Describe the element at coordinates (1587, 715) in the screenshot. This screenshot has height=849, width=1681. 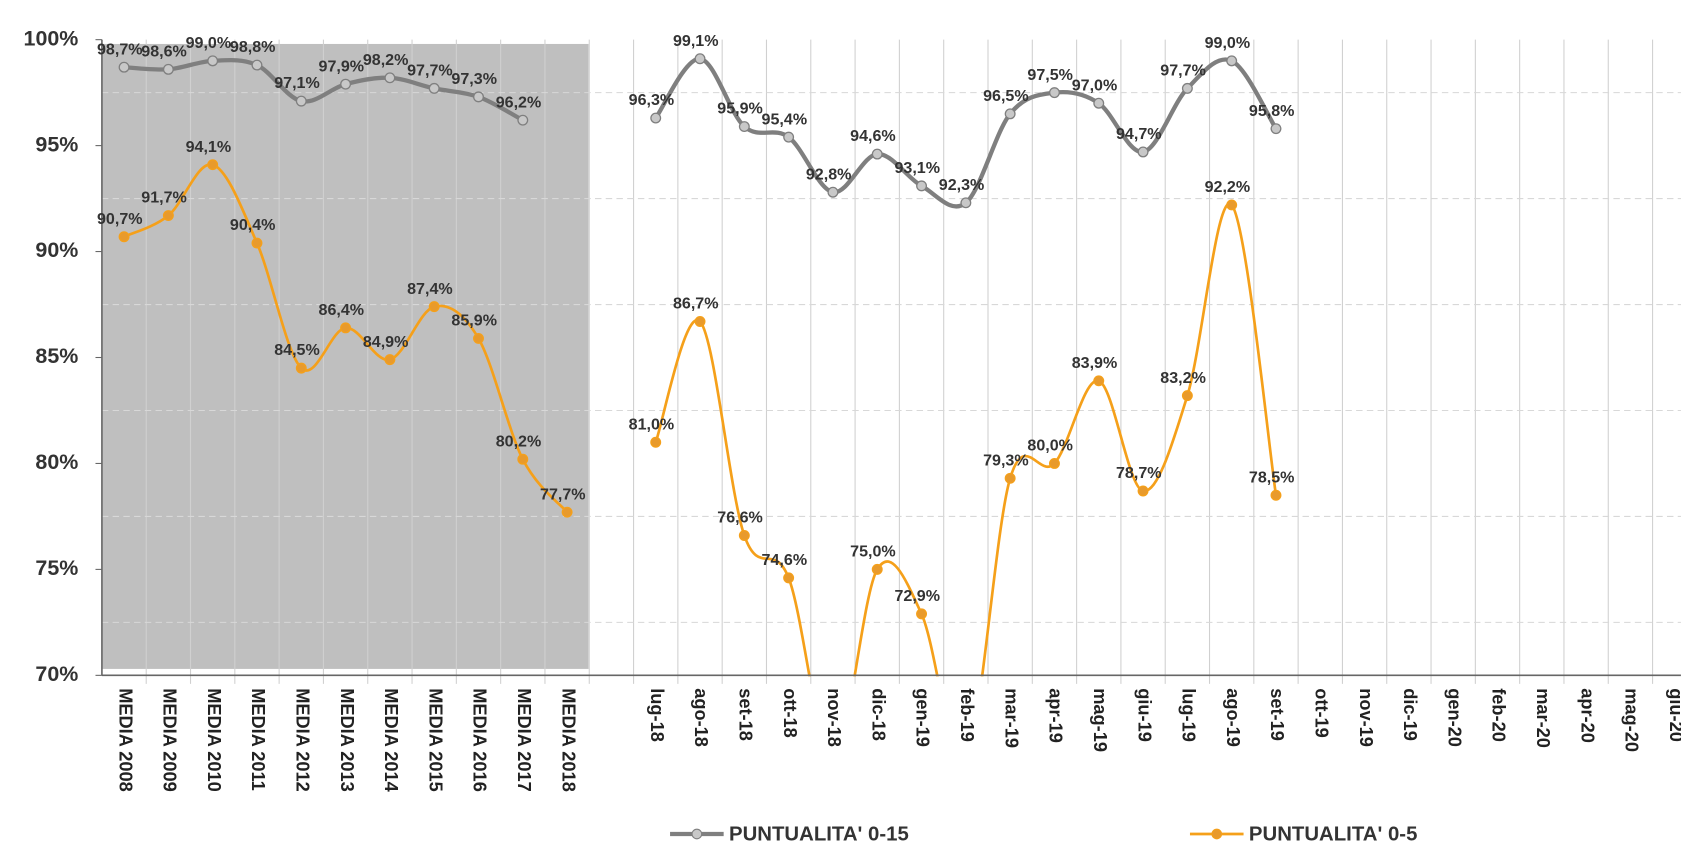
I see `x-tick-label: apr-20` at that location.